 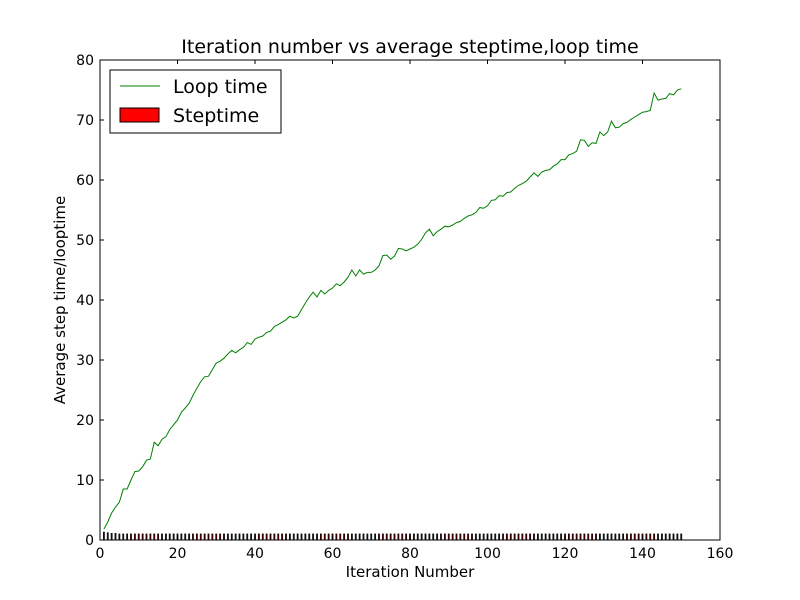 What do you see at coordinates (720, 554) in the screenshot?
I see `x-tick-label: 160` at bounding box center [720, 554].